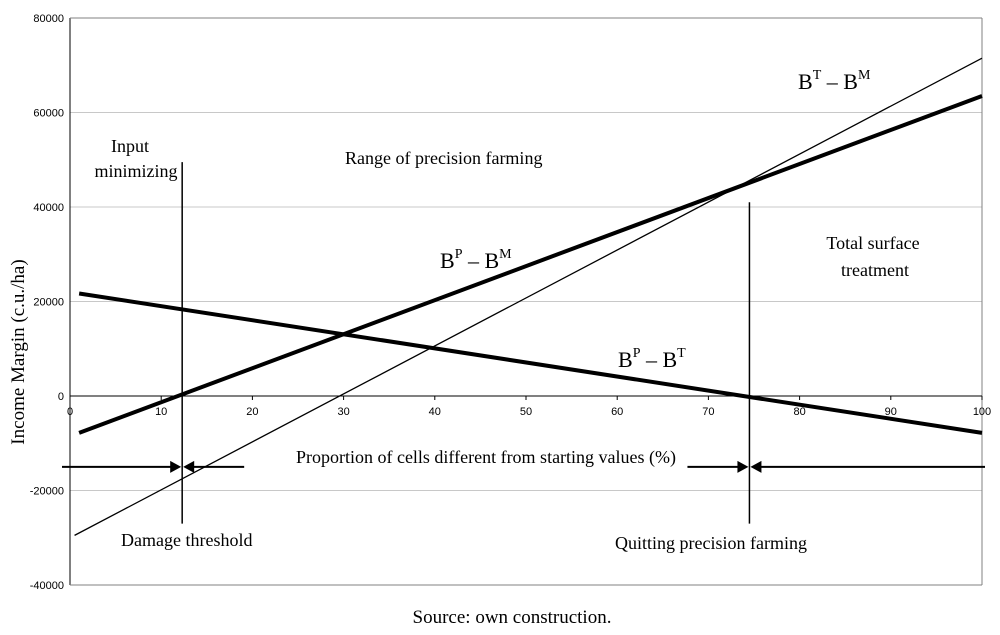  What do you see at coordinates (891, 412) in the screenshot?
I see `x-tick-90: 90` at bounding box center [891, 412].